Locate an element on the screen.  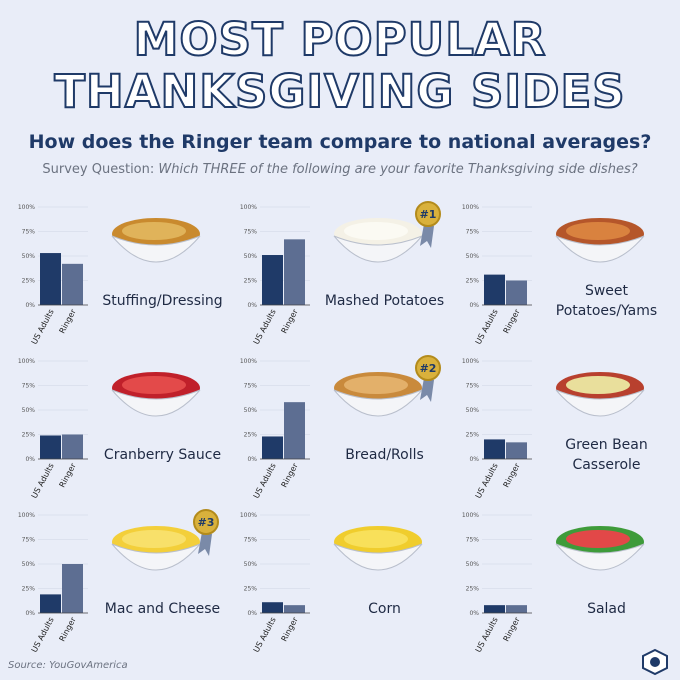
badge-ribbon is located at coordinates (427, 236).